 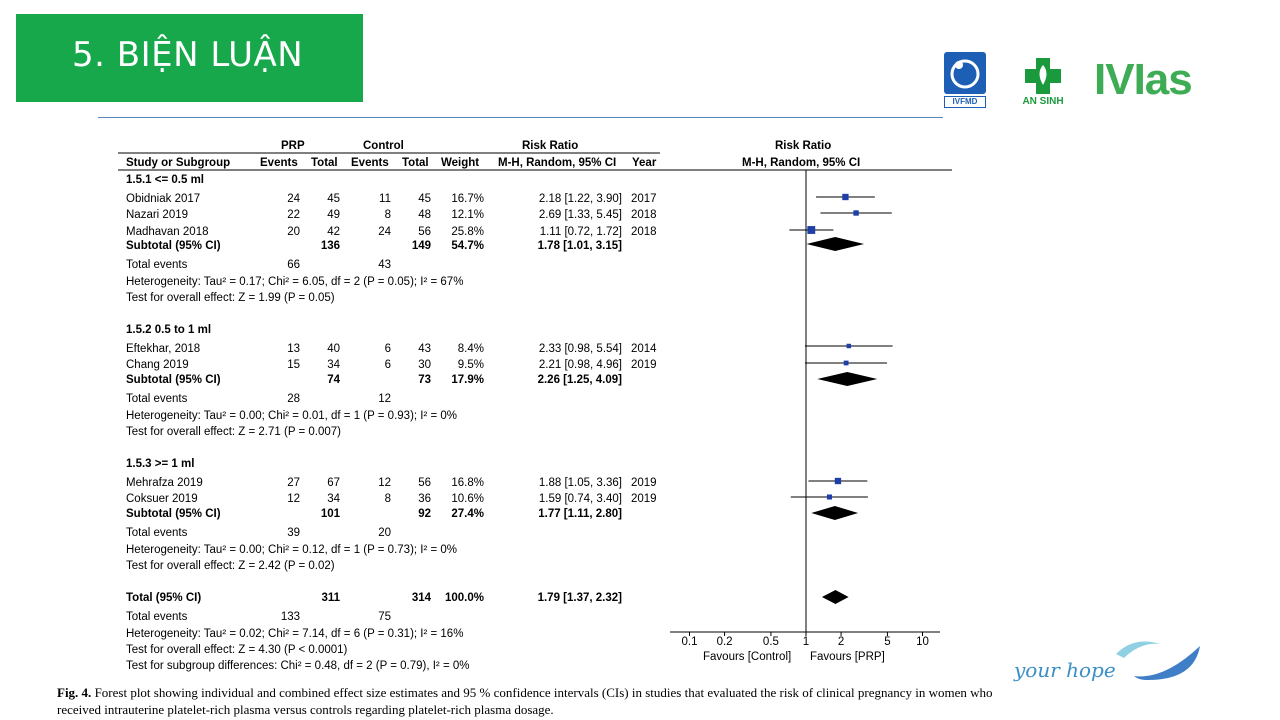 I want to click on total-events-prp: 39, so click(x=293, y=533).